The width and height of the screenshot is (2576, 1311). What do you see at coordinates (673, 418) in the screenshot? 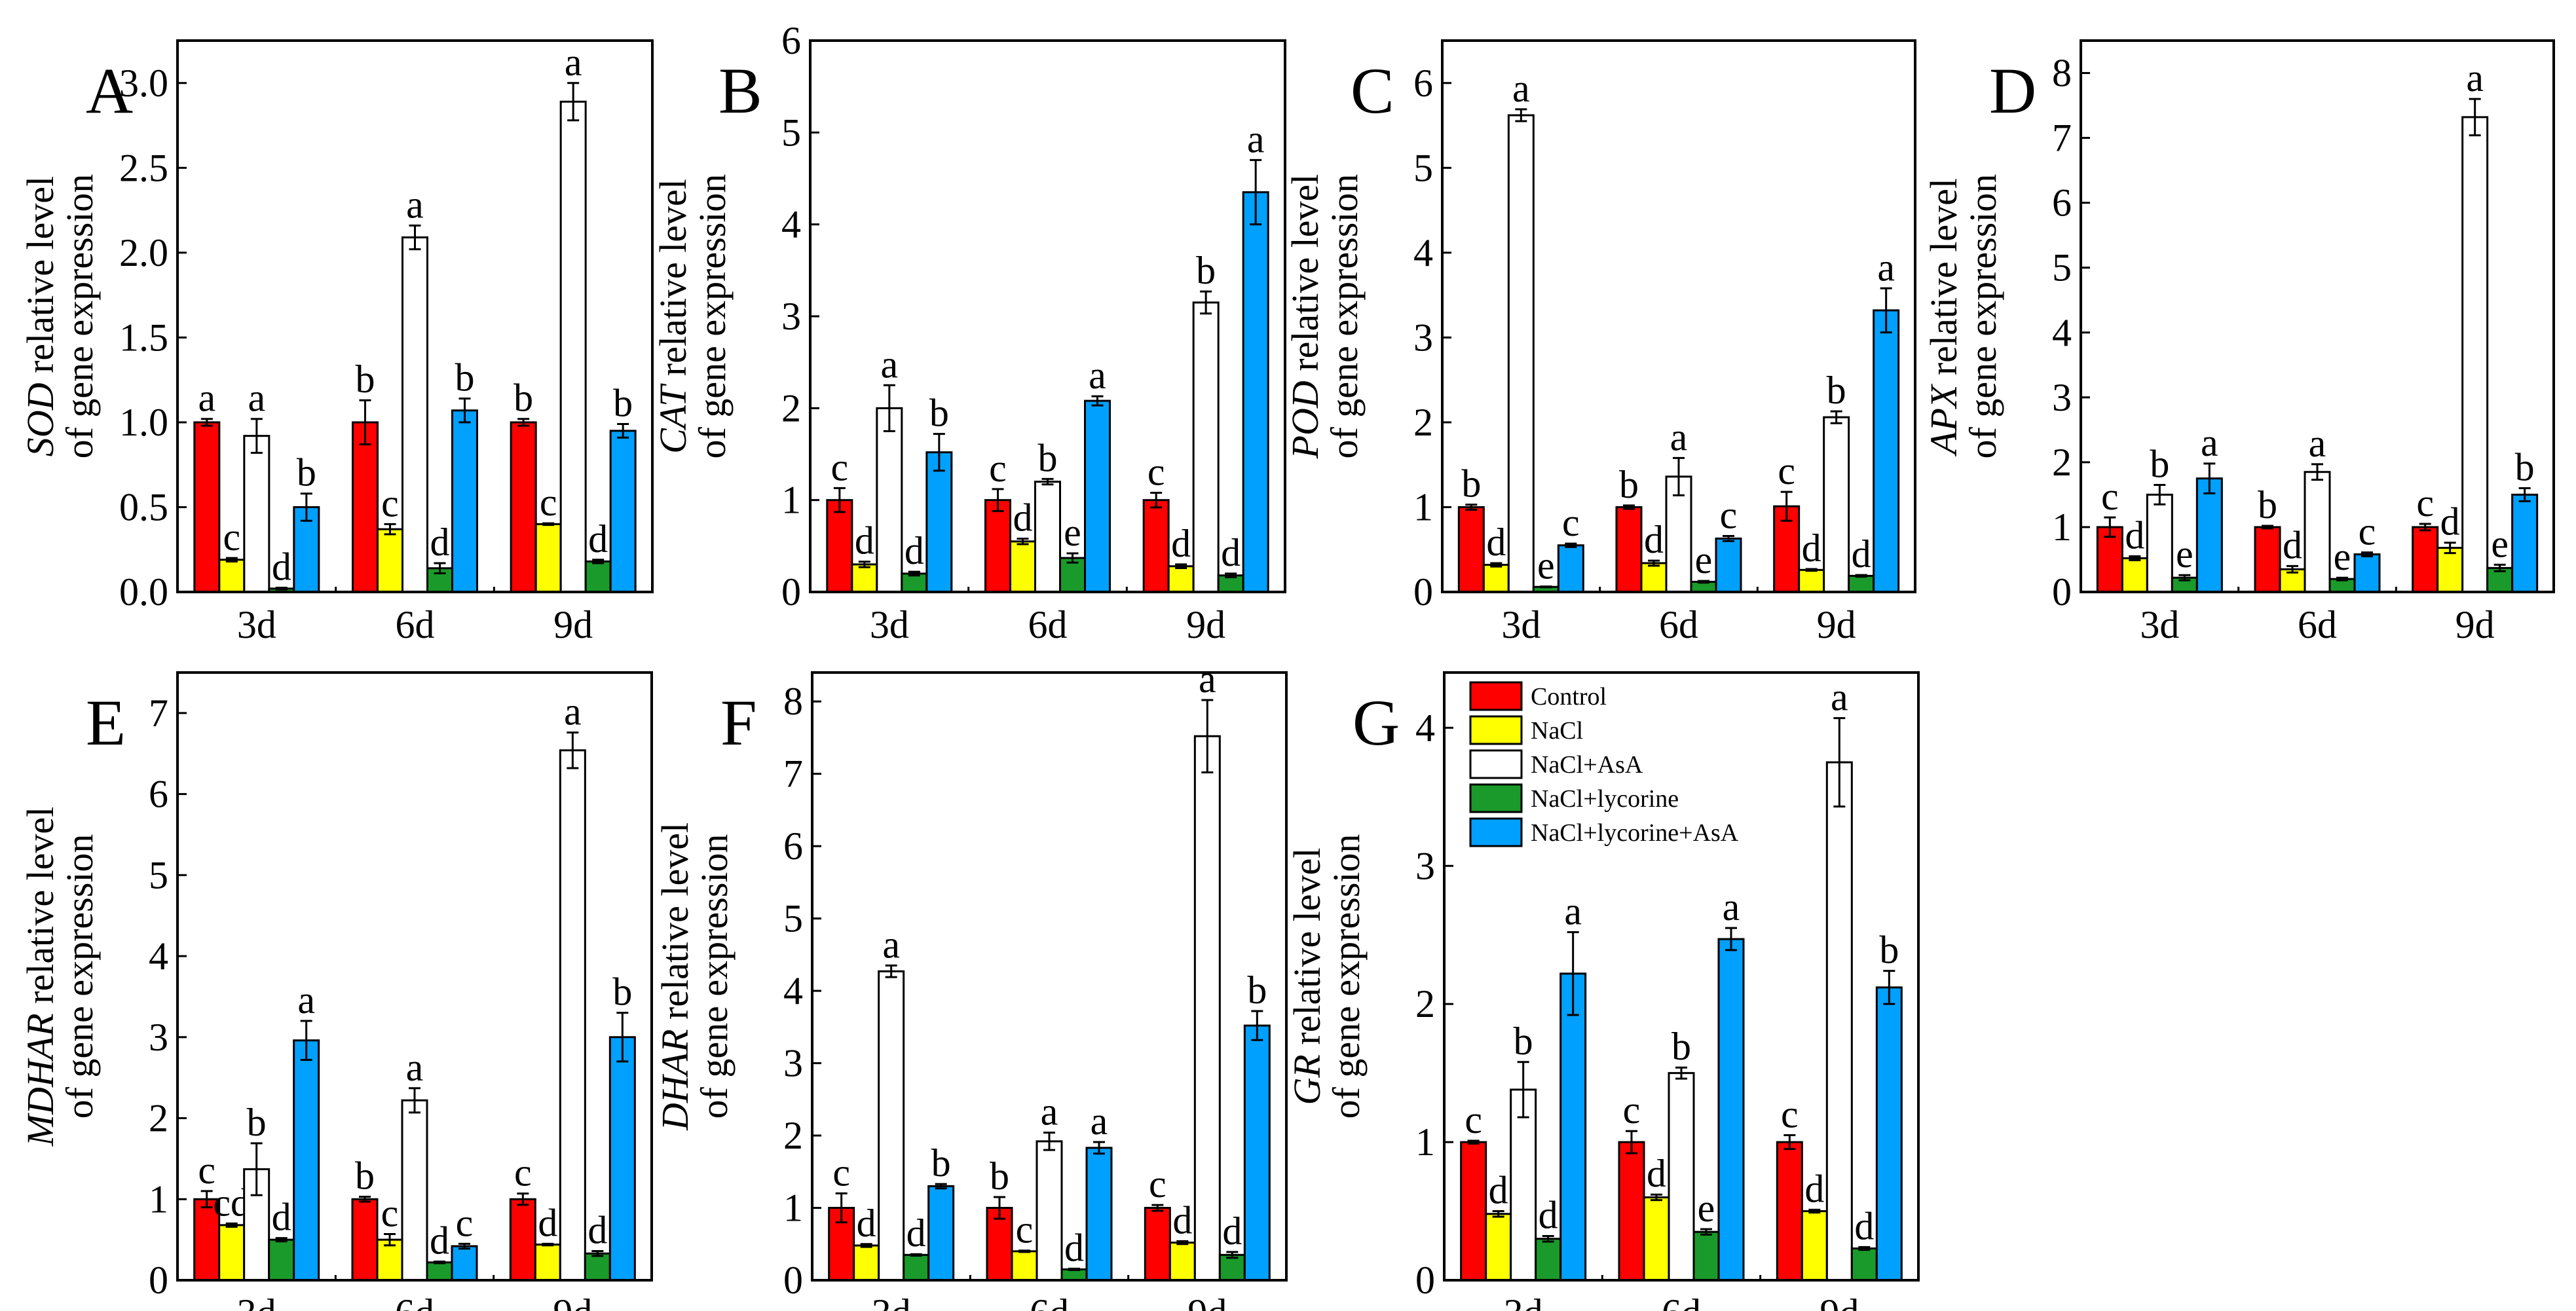
I see `y-axis-gene-name: CAT` at bounding box center [673, 418].